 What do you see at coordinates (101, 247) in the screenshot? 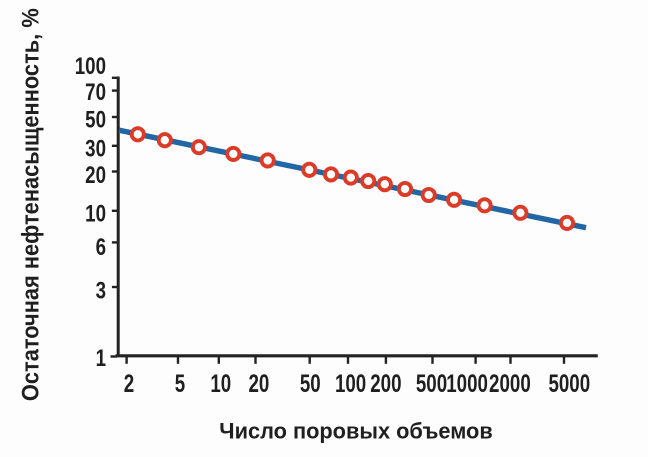
I see `svg-text: 6` at bounding box center [101, 247].